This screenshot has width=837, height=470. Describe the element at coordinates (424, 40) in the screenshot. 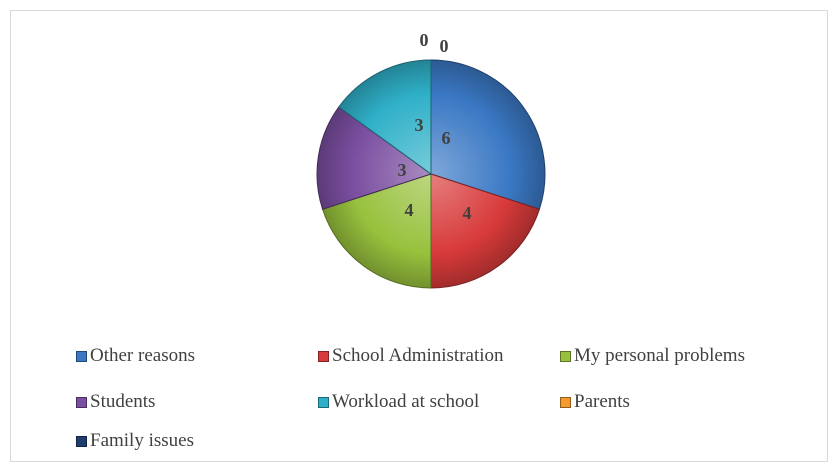

I see `data-label-parents: 0` at that location.